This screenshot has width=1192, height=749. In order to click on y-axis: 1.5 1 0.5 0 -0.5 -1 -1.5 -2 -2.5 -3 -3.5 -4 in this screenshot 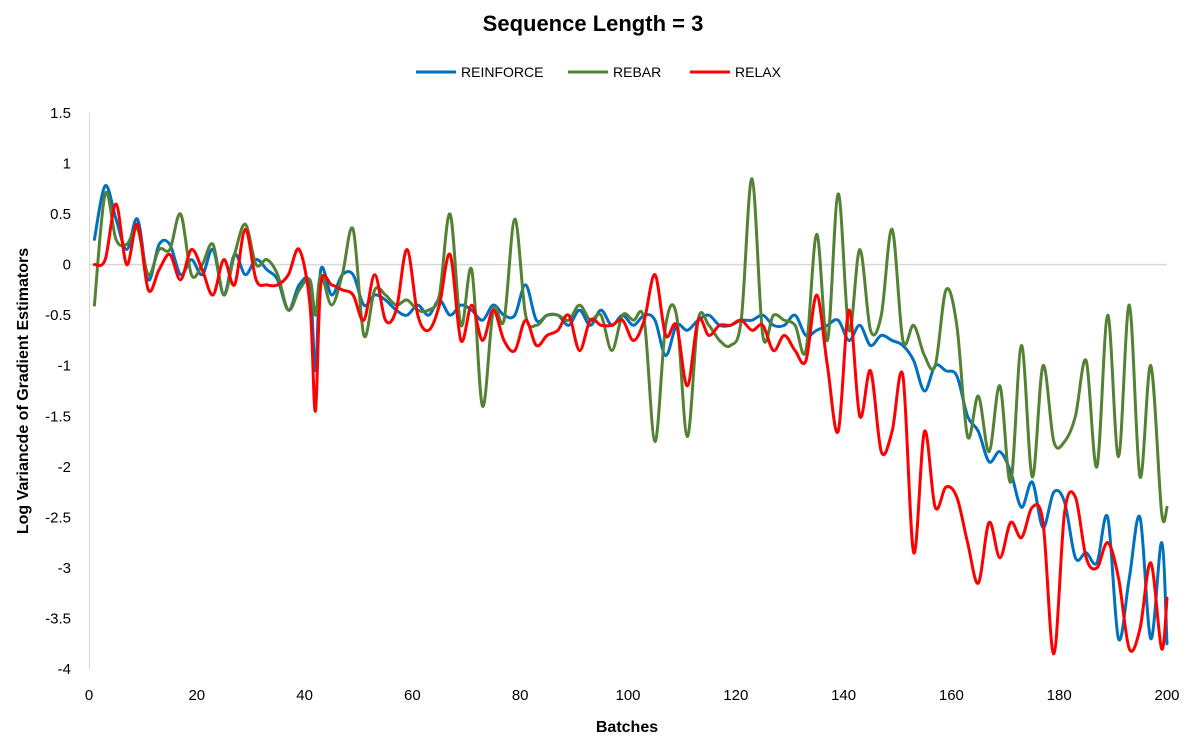, I will do `click(58, 391)`.